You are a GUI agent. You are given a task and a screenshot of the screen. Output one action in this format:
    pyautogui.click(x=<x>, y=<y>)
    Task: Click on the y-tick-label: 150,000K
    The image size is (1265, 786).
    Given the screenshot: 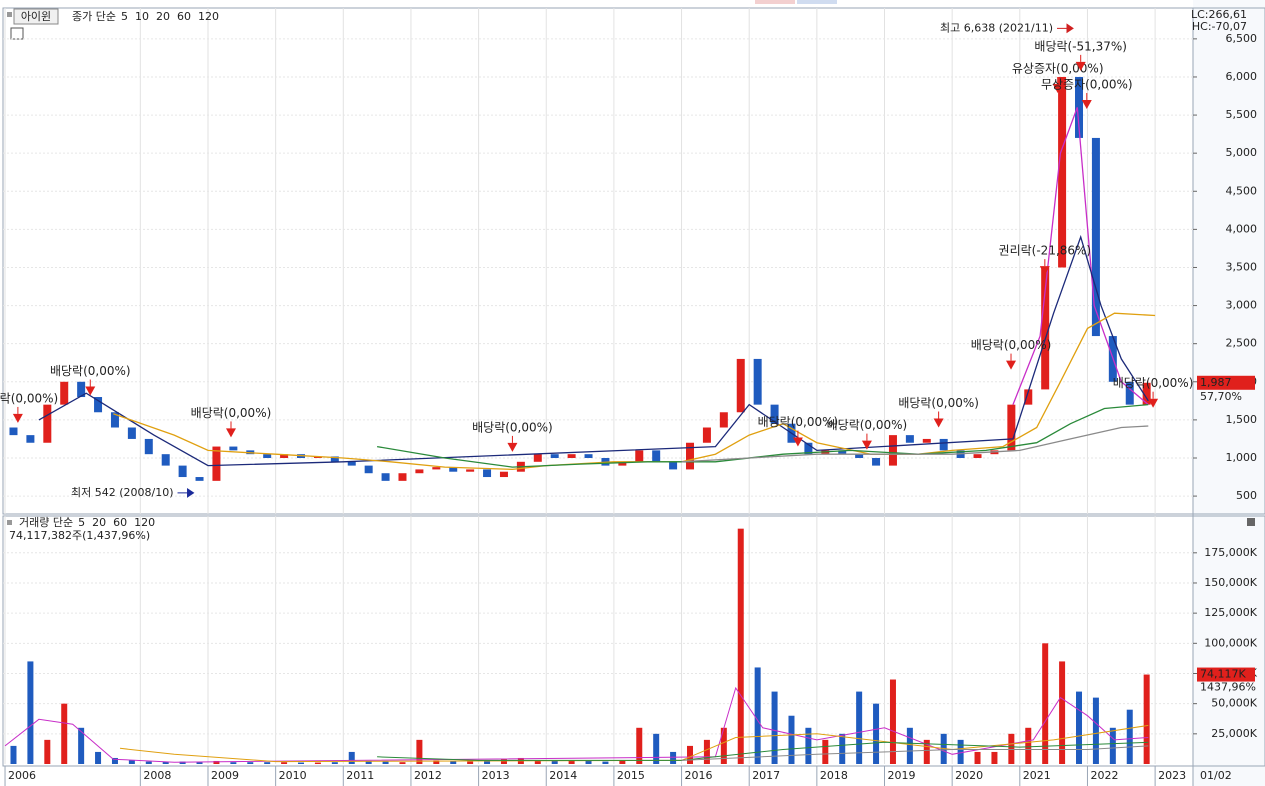 What is the action you would take?
    pyautogui.click(x=1230, y=582)
    